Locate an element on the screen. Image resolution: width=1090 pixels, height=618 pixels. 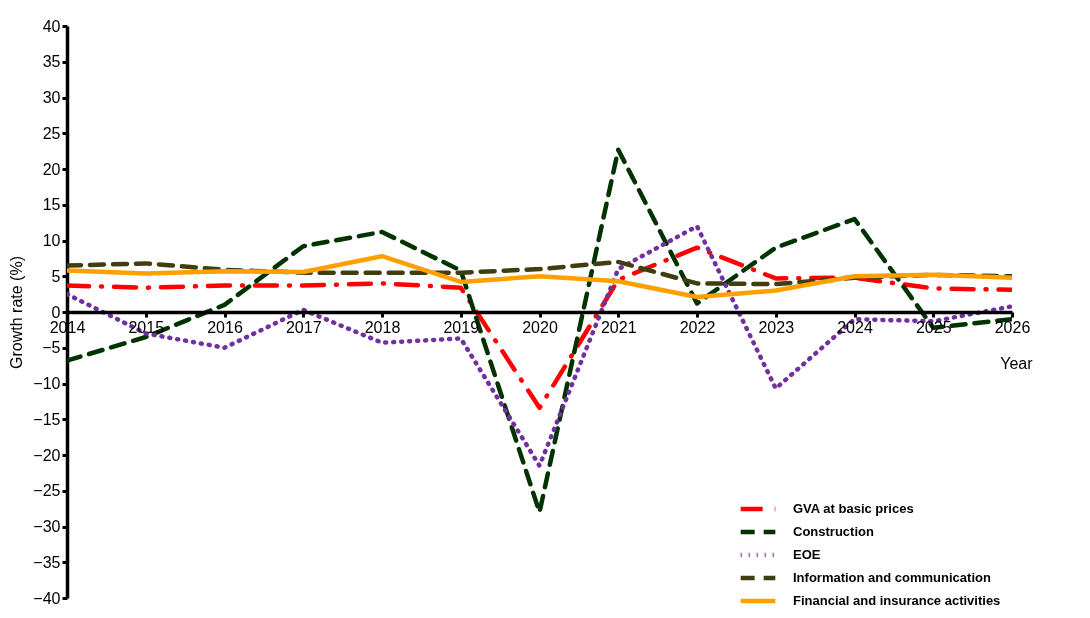
y-tick-label: −10 is located at coordinates (47, 383).